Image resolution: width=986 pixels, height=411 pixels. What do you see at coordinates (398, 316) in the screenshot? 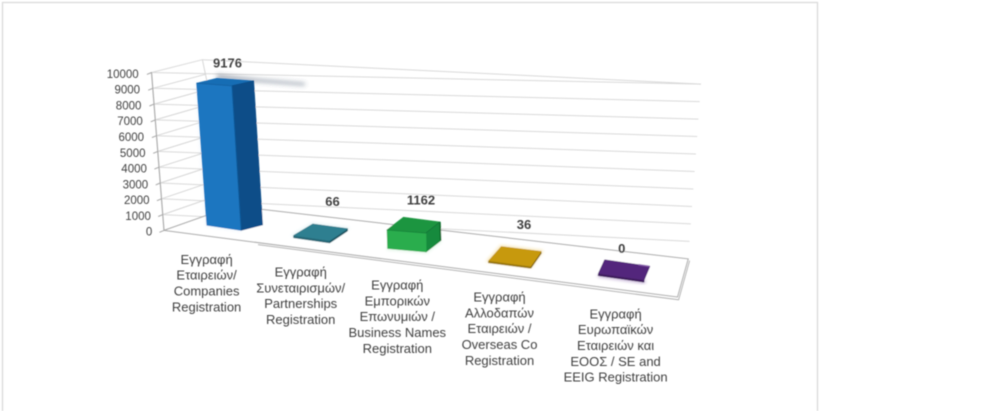
I see `svg-text: Επωνυμιών /` at bounding box center [398, 316].